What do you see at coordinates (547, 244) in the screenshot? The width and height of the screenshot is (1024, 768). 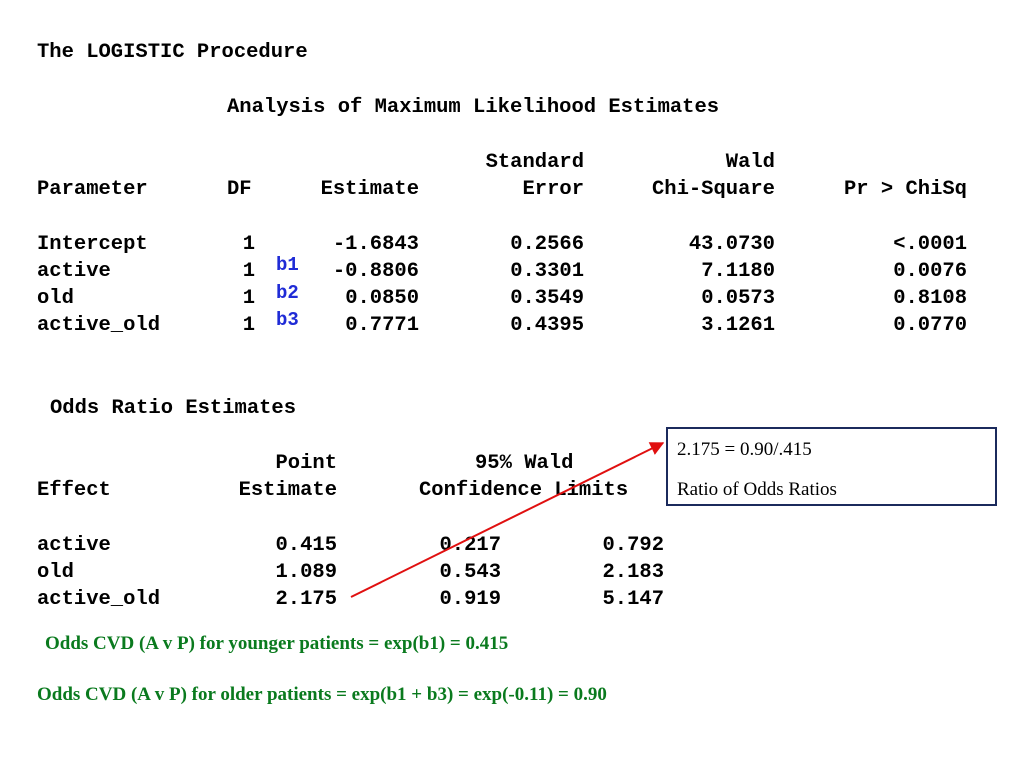 I see `row-se: 0.2566` at bounding box center [547, 244].